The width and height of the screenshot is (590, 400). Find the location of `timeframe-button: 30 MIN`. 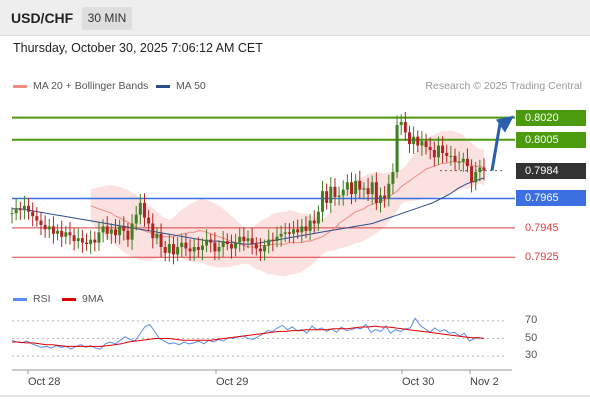

timeframe-button: 30 MIN is located at coordinates (107, 18).